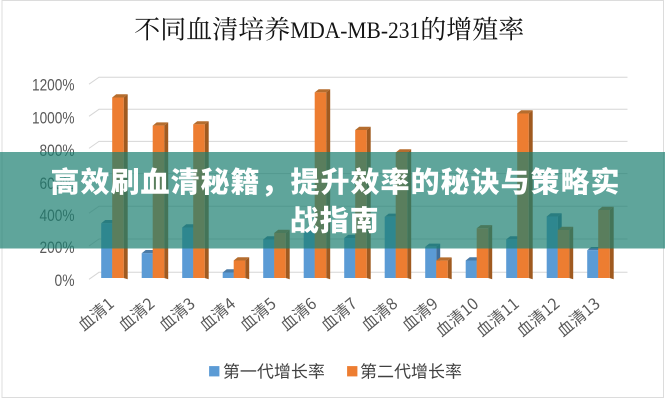  Describe the element at coordinates (53, 119) in the screenshot. I see `svg-text: 1000%` at that location.